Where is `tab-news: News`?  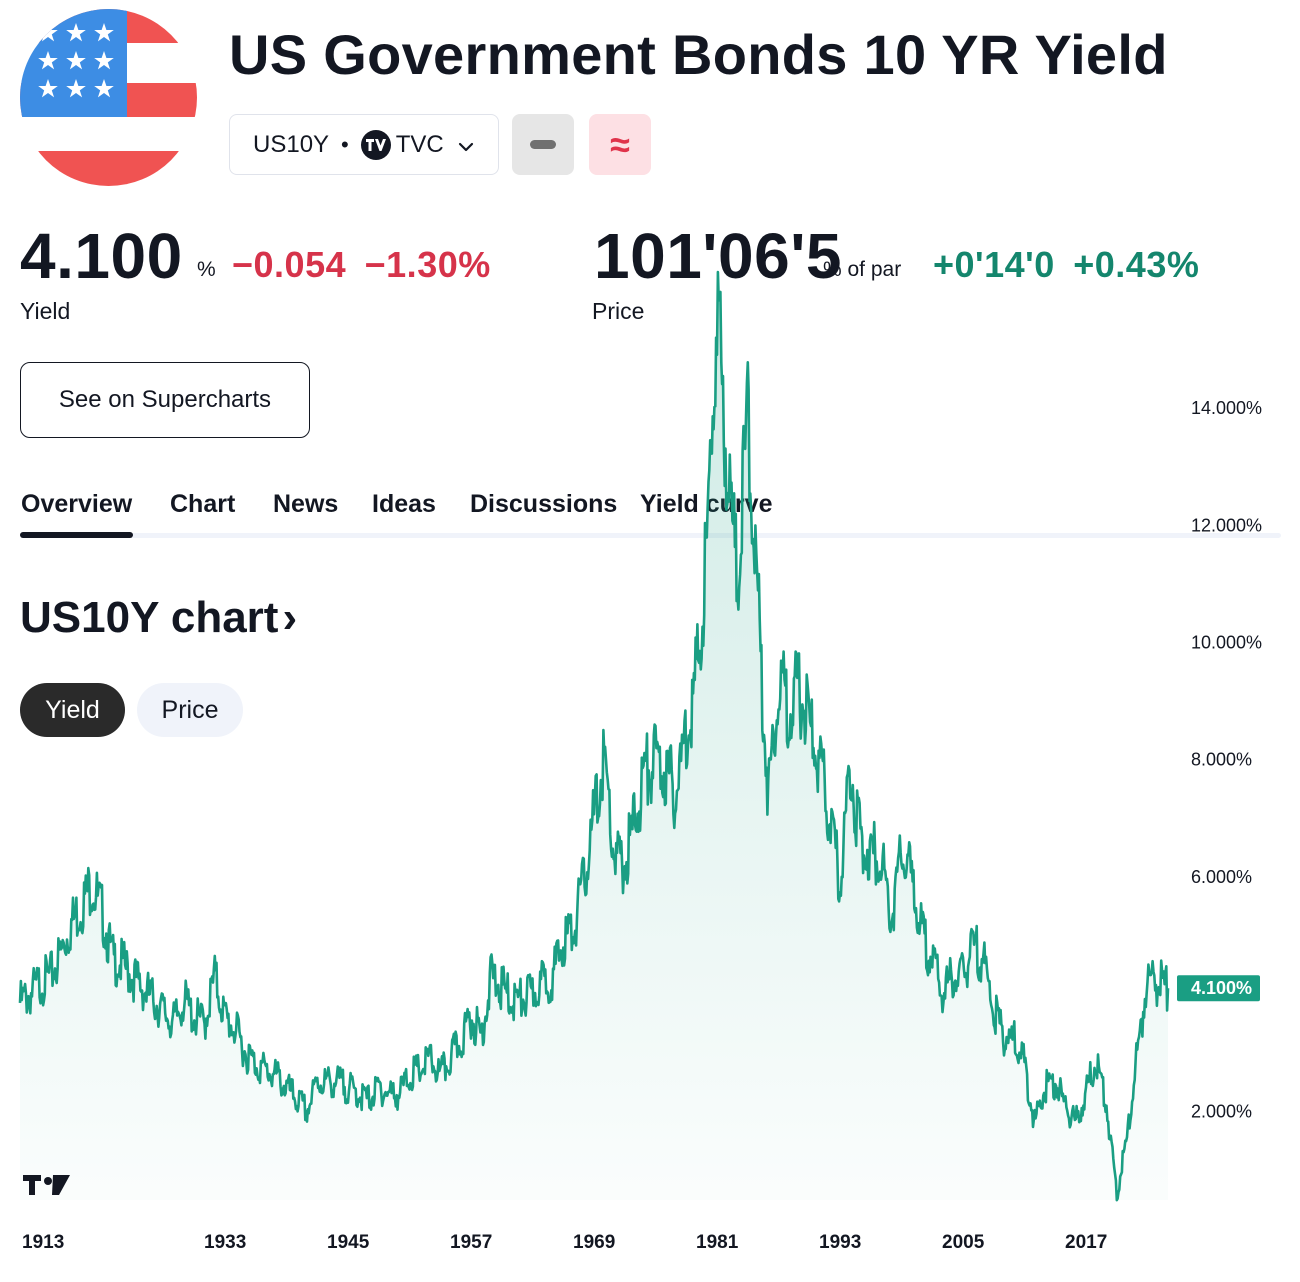
tab-news: News is located at coordinates (306, 504).